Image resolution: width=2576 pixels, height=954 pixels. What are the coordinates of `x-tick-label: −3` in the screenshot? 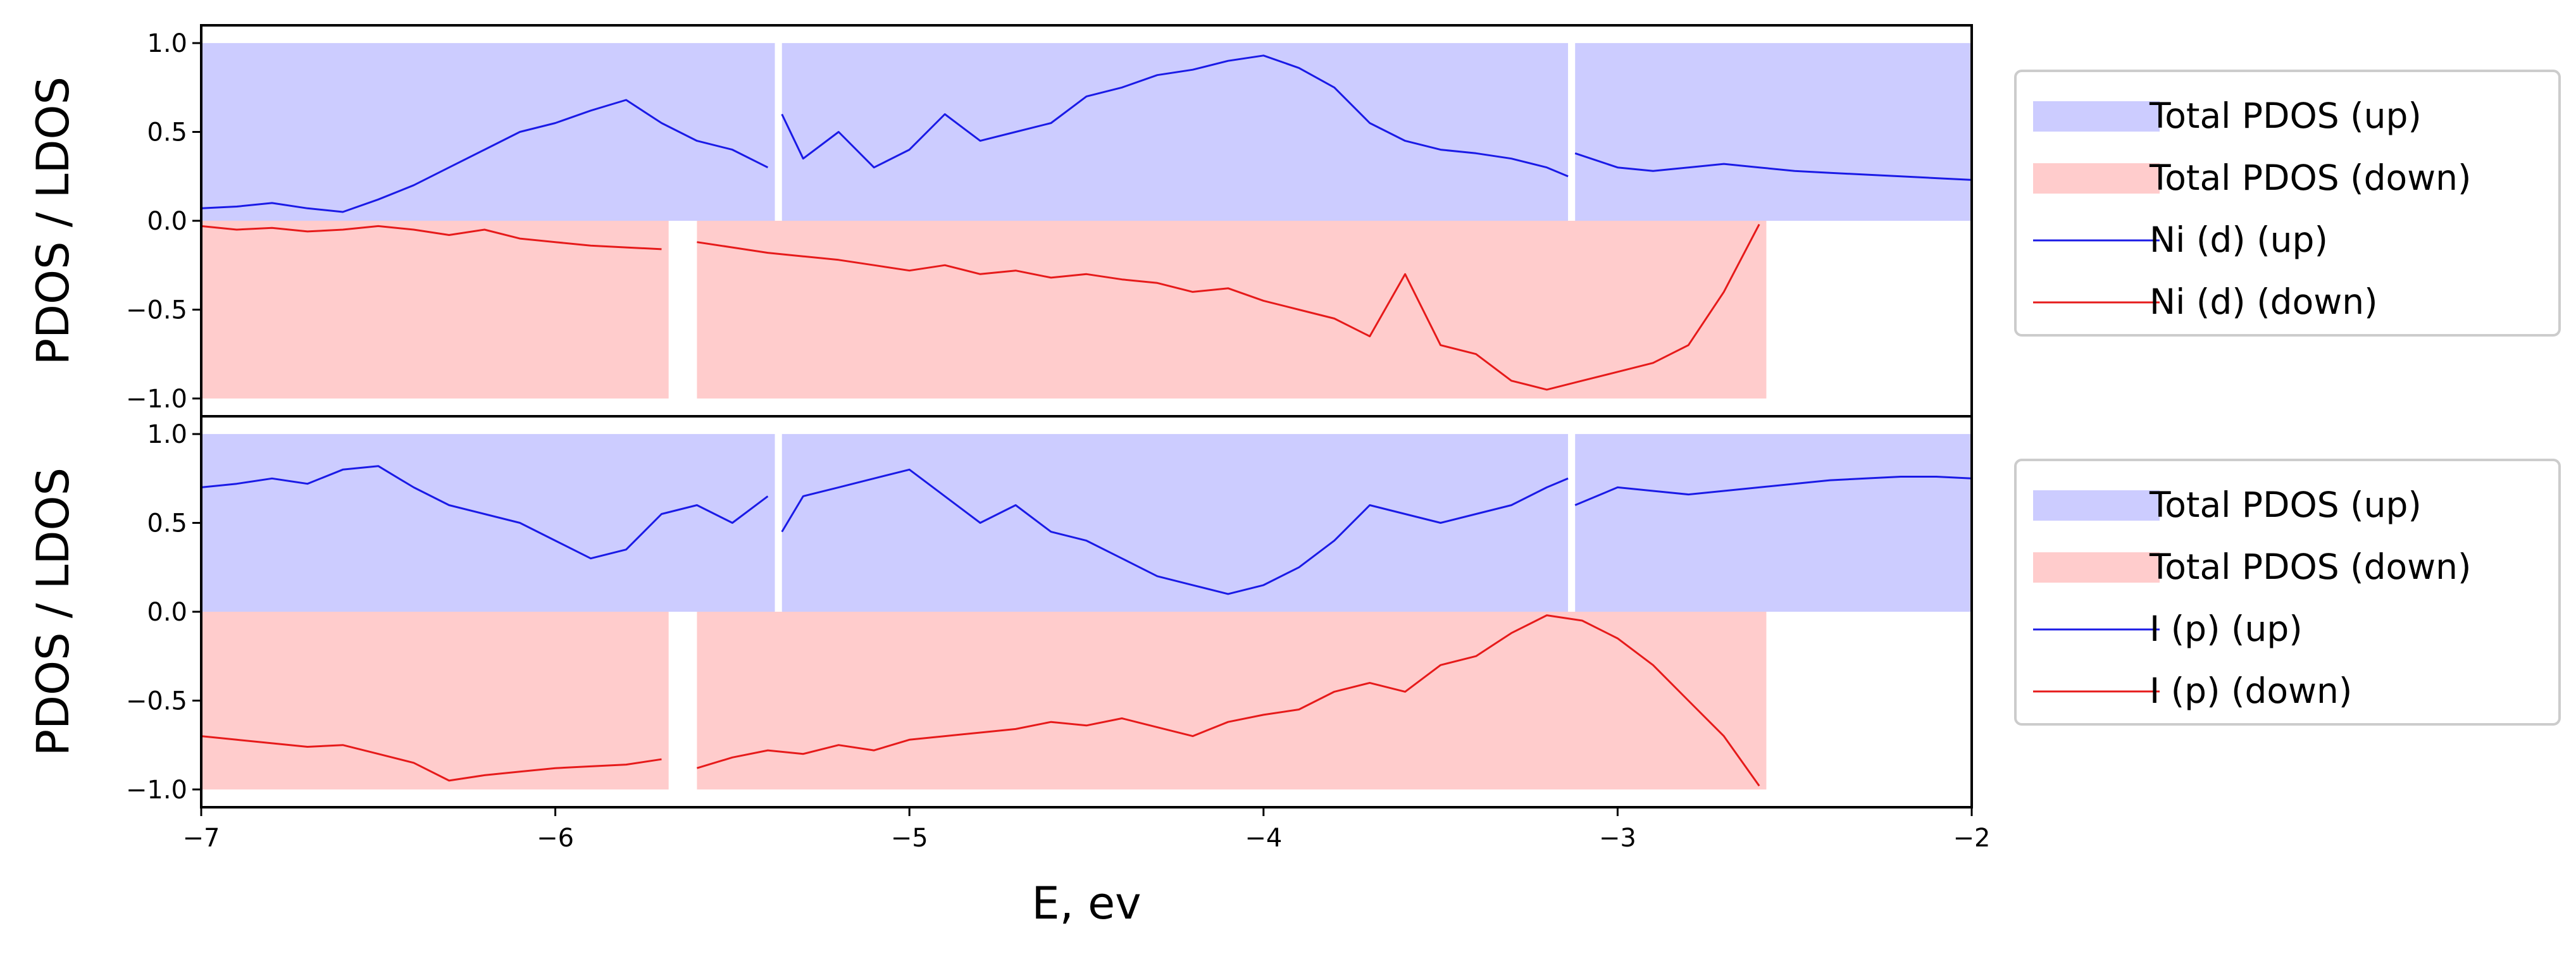 It's located at (1617, 838).